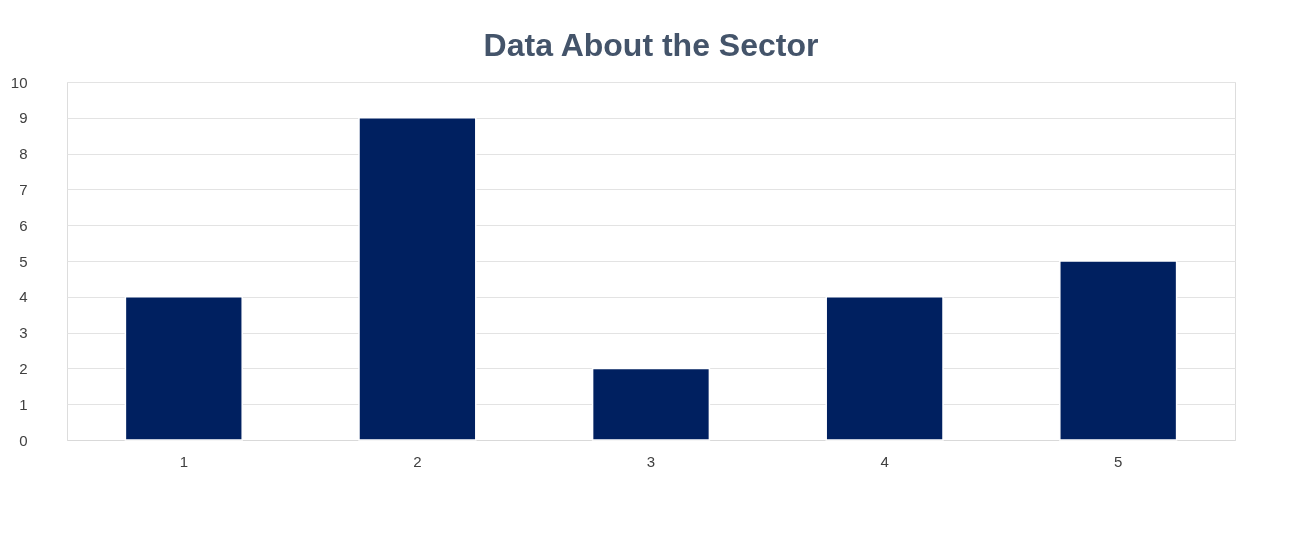 This screenshot has width=1289, height=550. I want to click on y-tick-label: 6, so click(23, 225).